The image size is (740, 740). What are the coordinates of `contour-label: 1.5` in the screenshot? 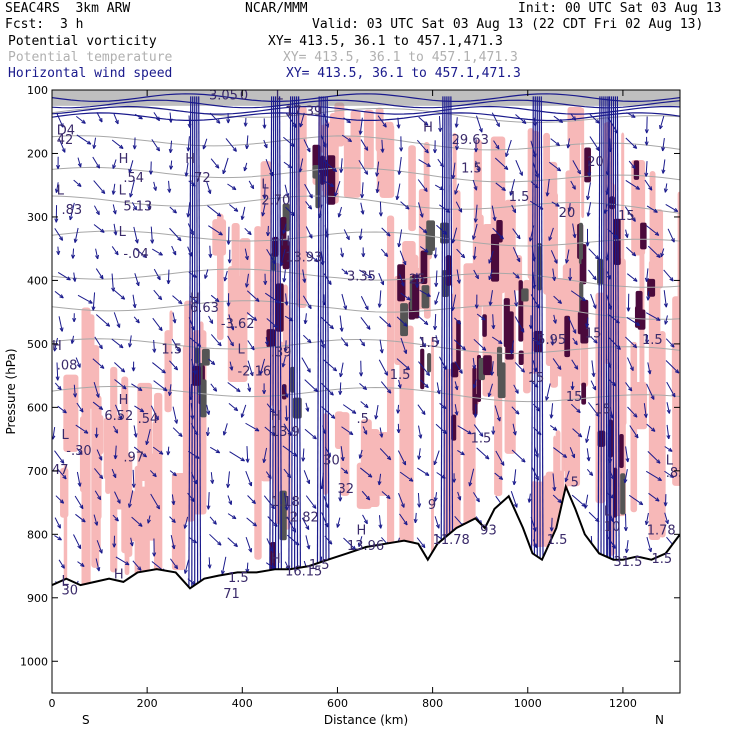 It's located at (238, 578).